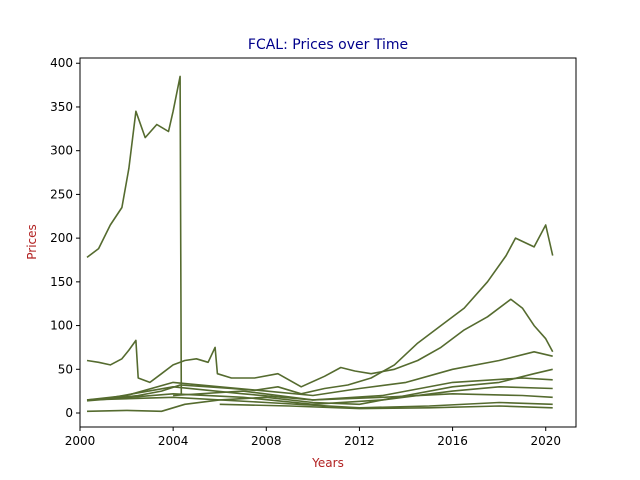  What do you see at coordinates (359, 441) in the screenshot?
I see `x-tick-label: 2012` at bounding box center [359, 441].